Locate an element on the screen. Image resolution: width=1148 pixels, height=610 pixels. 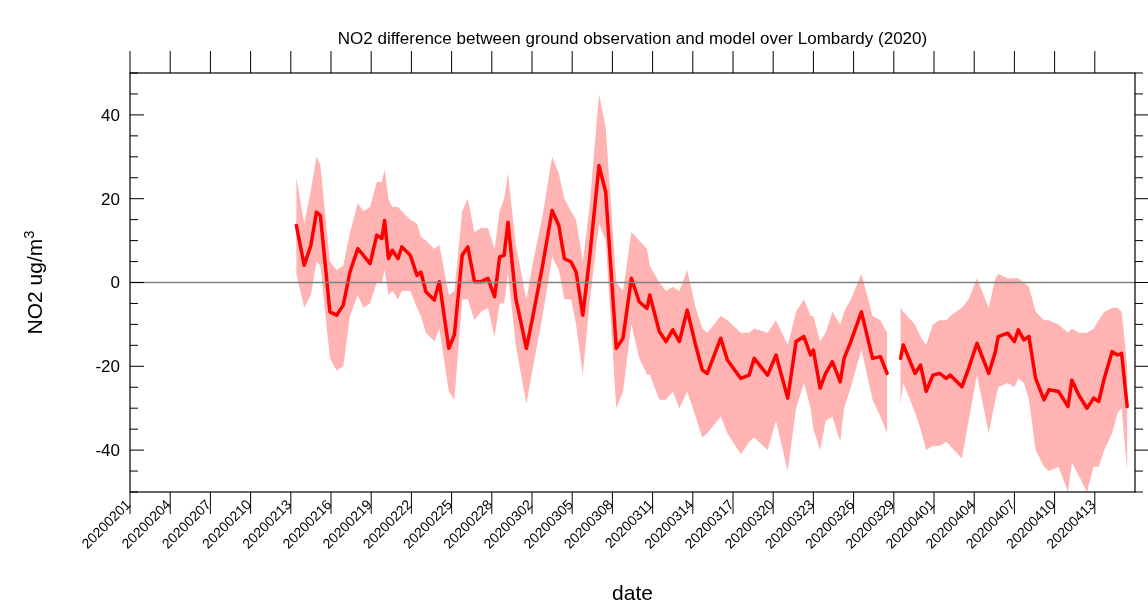
chart-title: NO2 difference between ground observation and model over Lombardy (2020) is located at coordinates (632, 38).